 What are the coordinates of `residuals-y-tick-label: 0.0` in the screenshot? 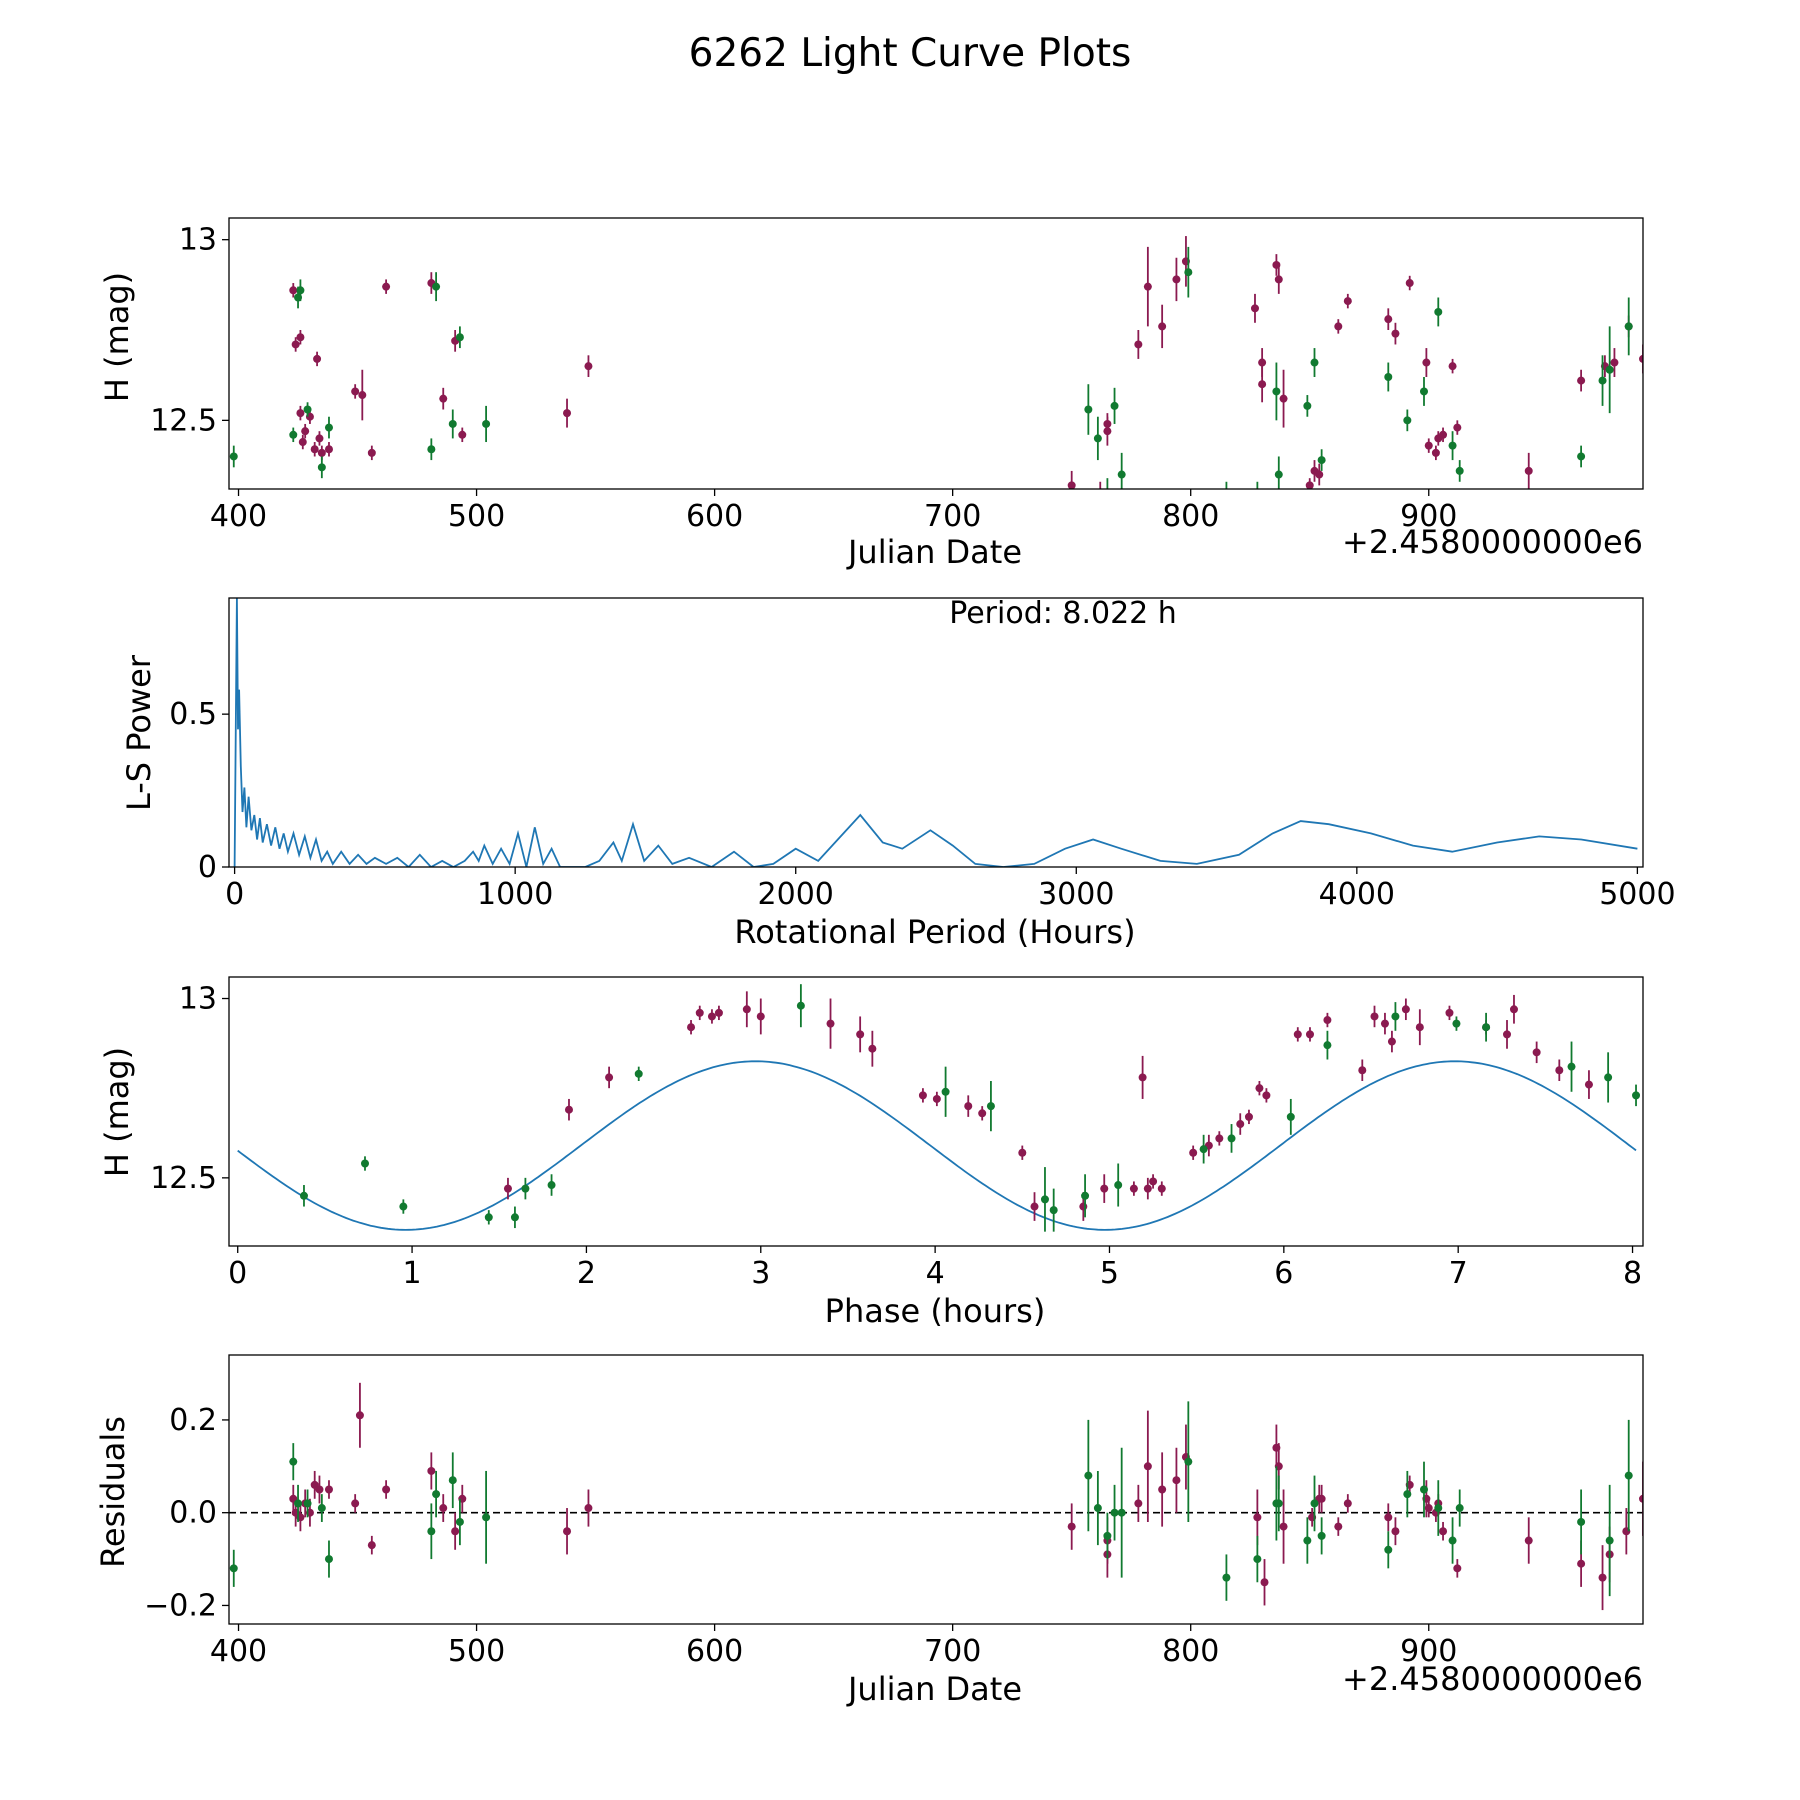 It's located at (193, 1513).